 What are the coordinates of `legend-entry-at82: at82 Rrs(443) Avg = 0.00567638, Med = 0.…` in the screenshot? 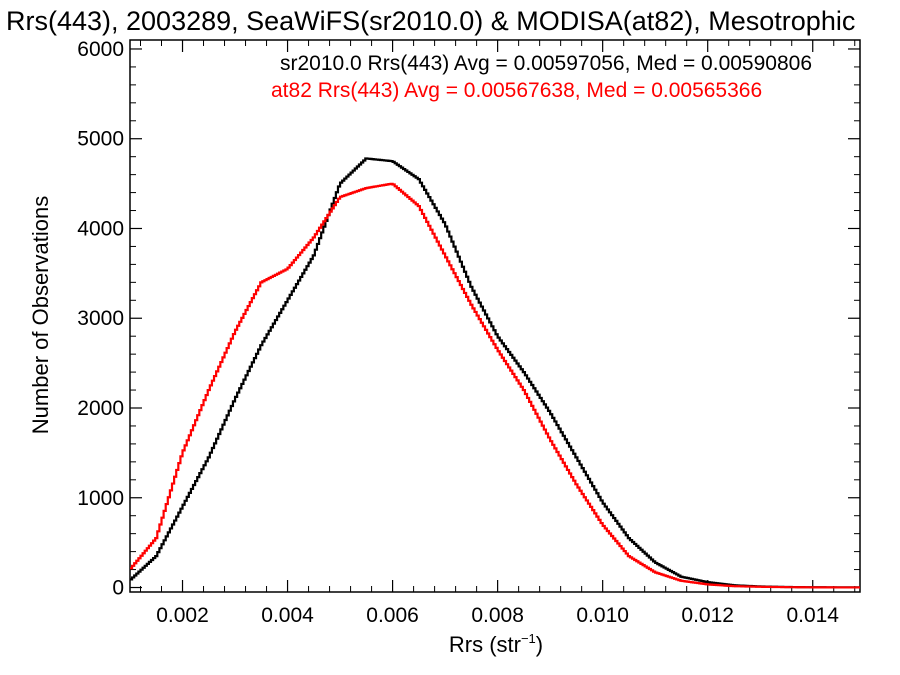 It's located at (516, 90).